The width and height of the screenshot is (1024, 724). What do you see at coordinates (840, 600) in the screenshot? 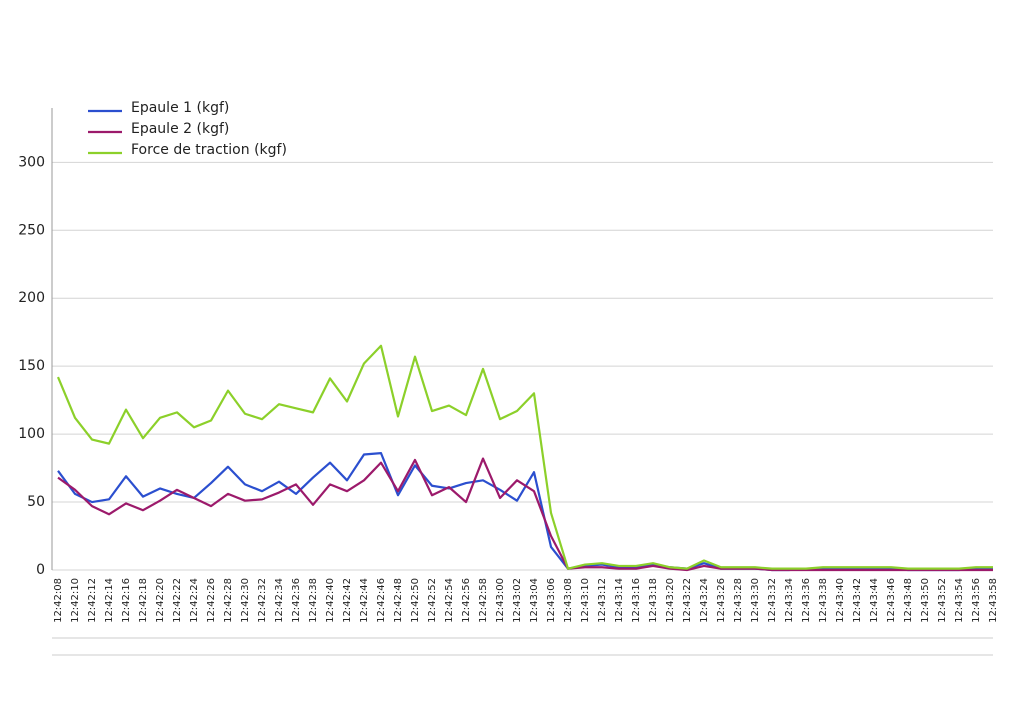
I see `x-tick-label: 12:43:40` at bounding box center [840, 600].